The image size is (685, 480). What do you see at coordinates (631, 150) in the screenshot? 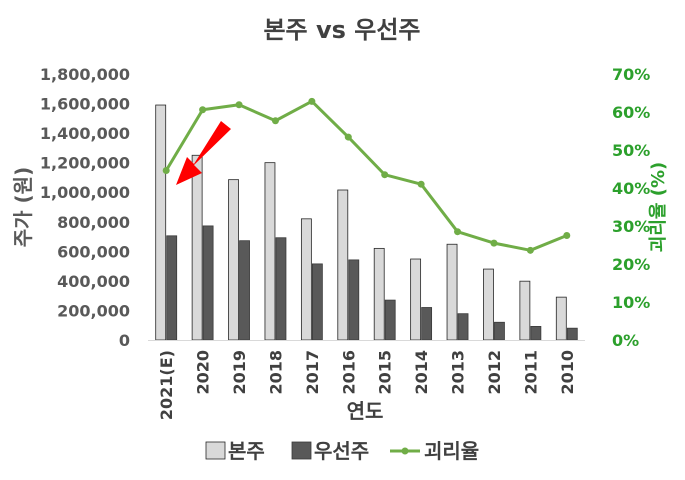
I see `y-tick-right: 50%` at bounding box center [631, 150].